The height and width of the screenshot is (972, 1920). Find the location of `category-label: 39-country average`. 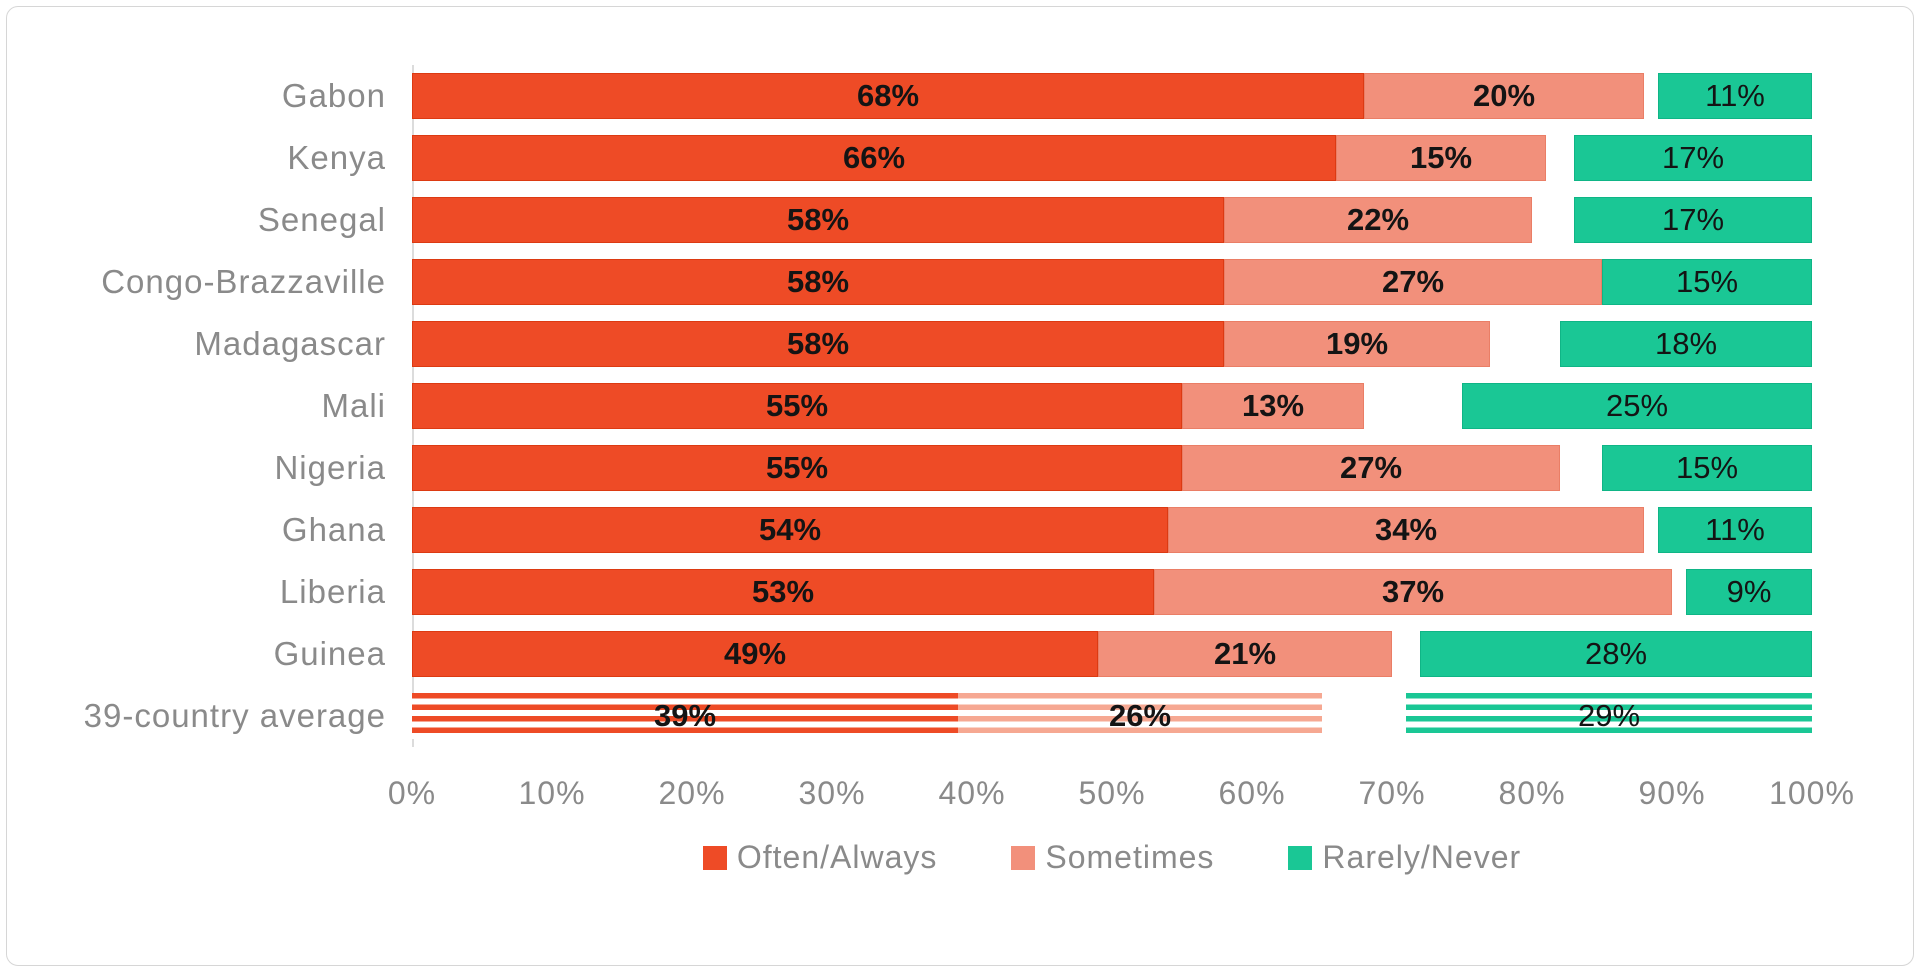

category-label: 39-country average is located at coordinates (234, 715).